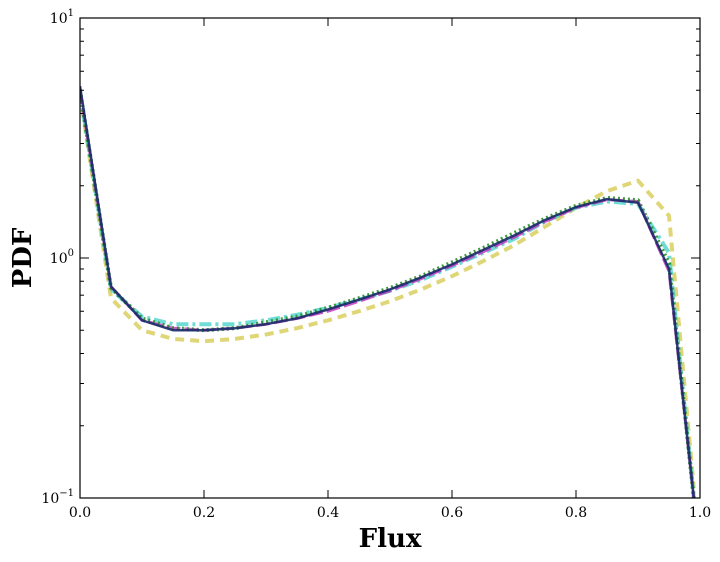 Image resolution: width=720 pixels, height=562 pixels. Describe the element at coordinates (23, 257) in the screenshot. I see `y-axis-label: PDF` at that location.